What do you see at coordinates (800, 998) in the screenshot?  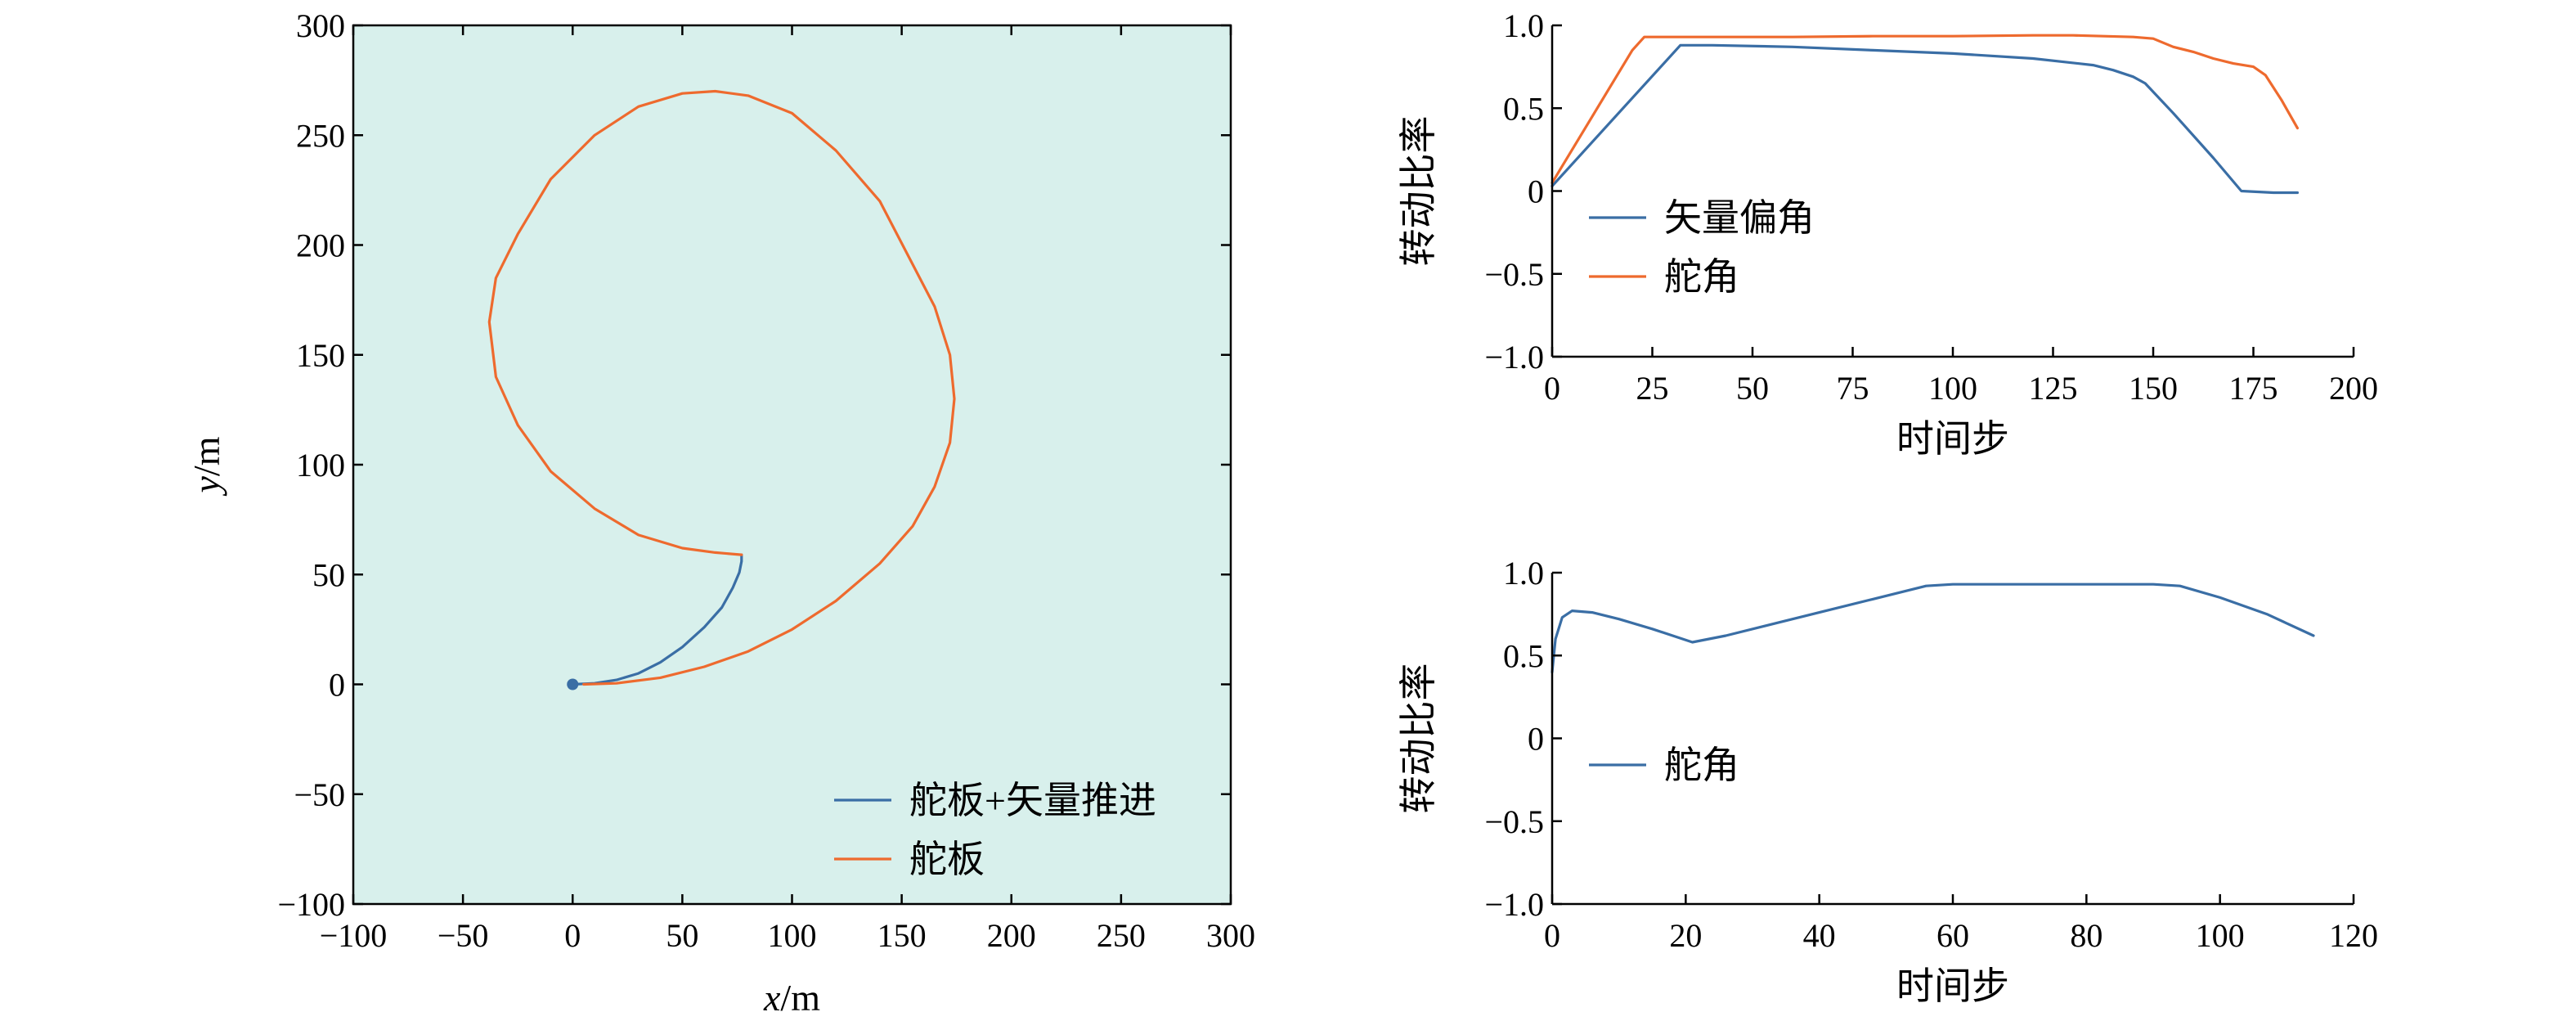 I see `x-axis-label-unit: /m` at bounding box center [800, 998].